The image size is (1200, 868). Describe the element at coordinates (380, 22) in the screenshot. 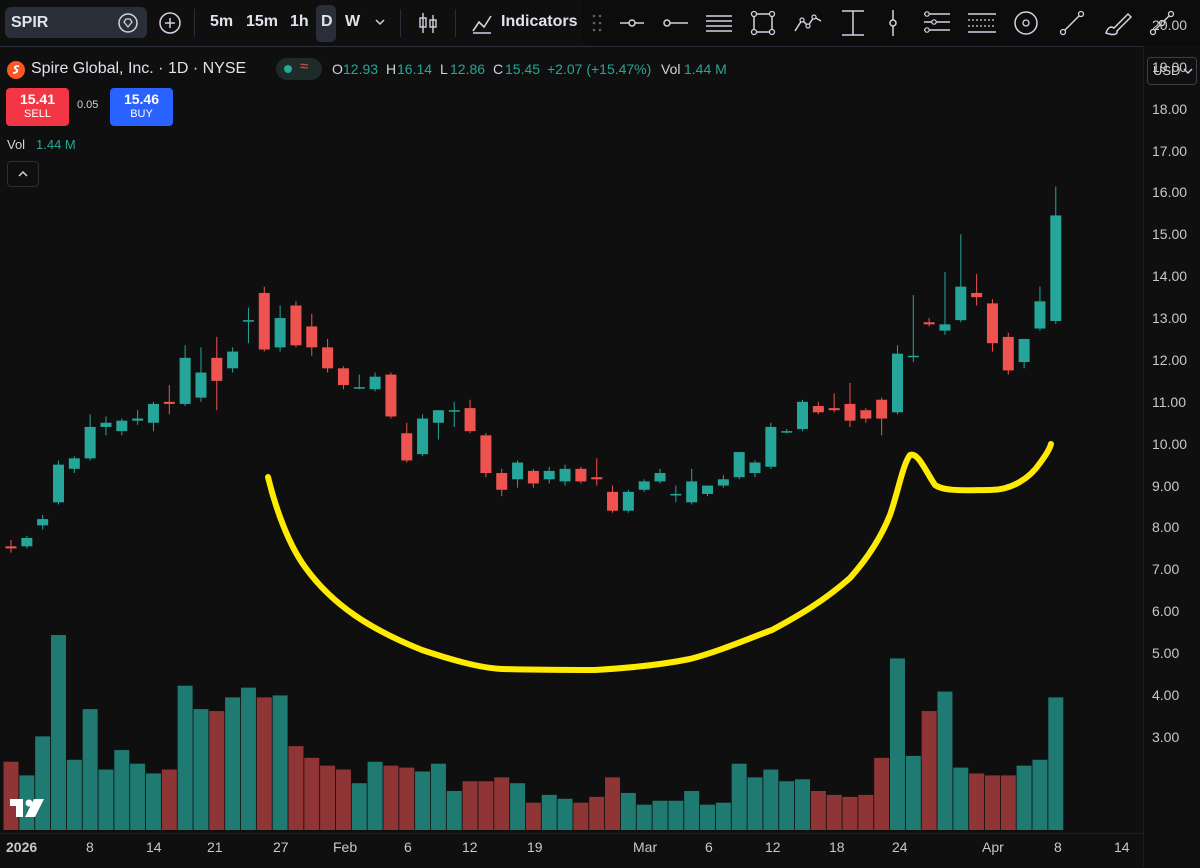

I see `chevron-down-icon` at that location.